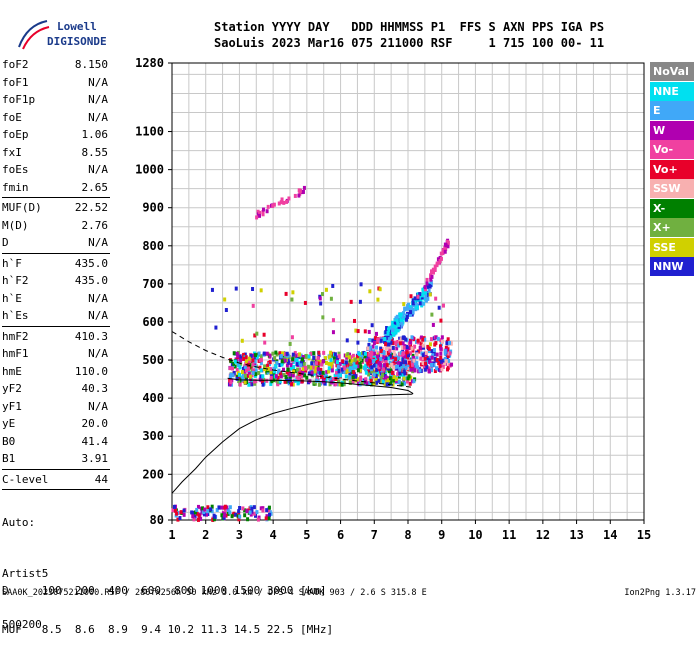 This screenshot has height=650, width=700. What do you see at coordinates (57, 424) in the screenshot?
I see `param-row: yE 20.0` at bounding box center [57, 424].